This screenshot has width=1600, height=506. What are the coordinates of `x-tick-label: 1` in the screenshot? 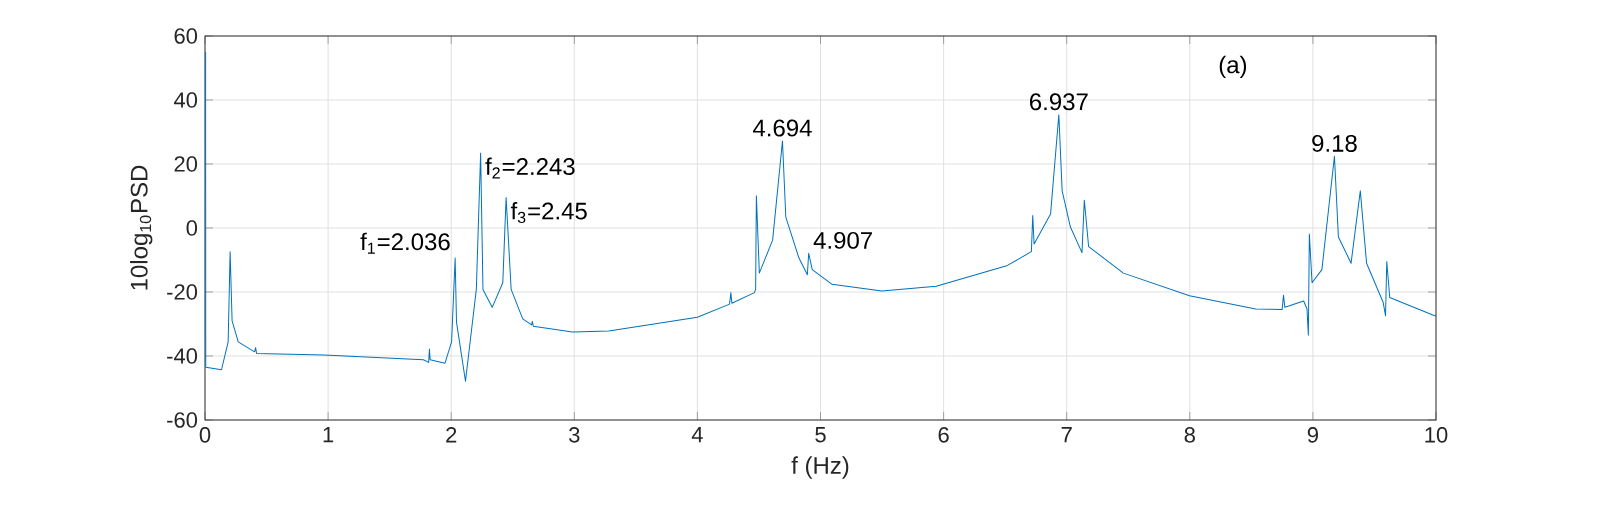 It's located at (328, 435).